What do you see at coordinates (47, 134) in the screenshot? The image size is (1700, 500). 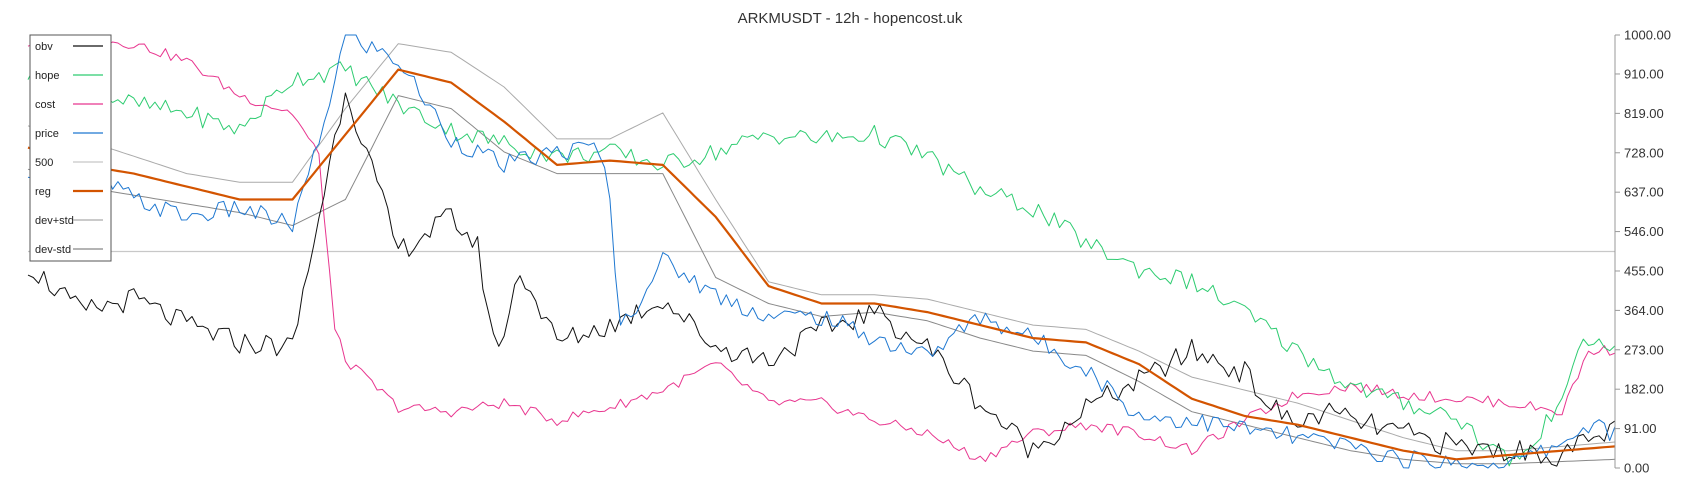 I see `legend-label-price: price` at bounding box center [47, 134].